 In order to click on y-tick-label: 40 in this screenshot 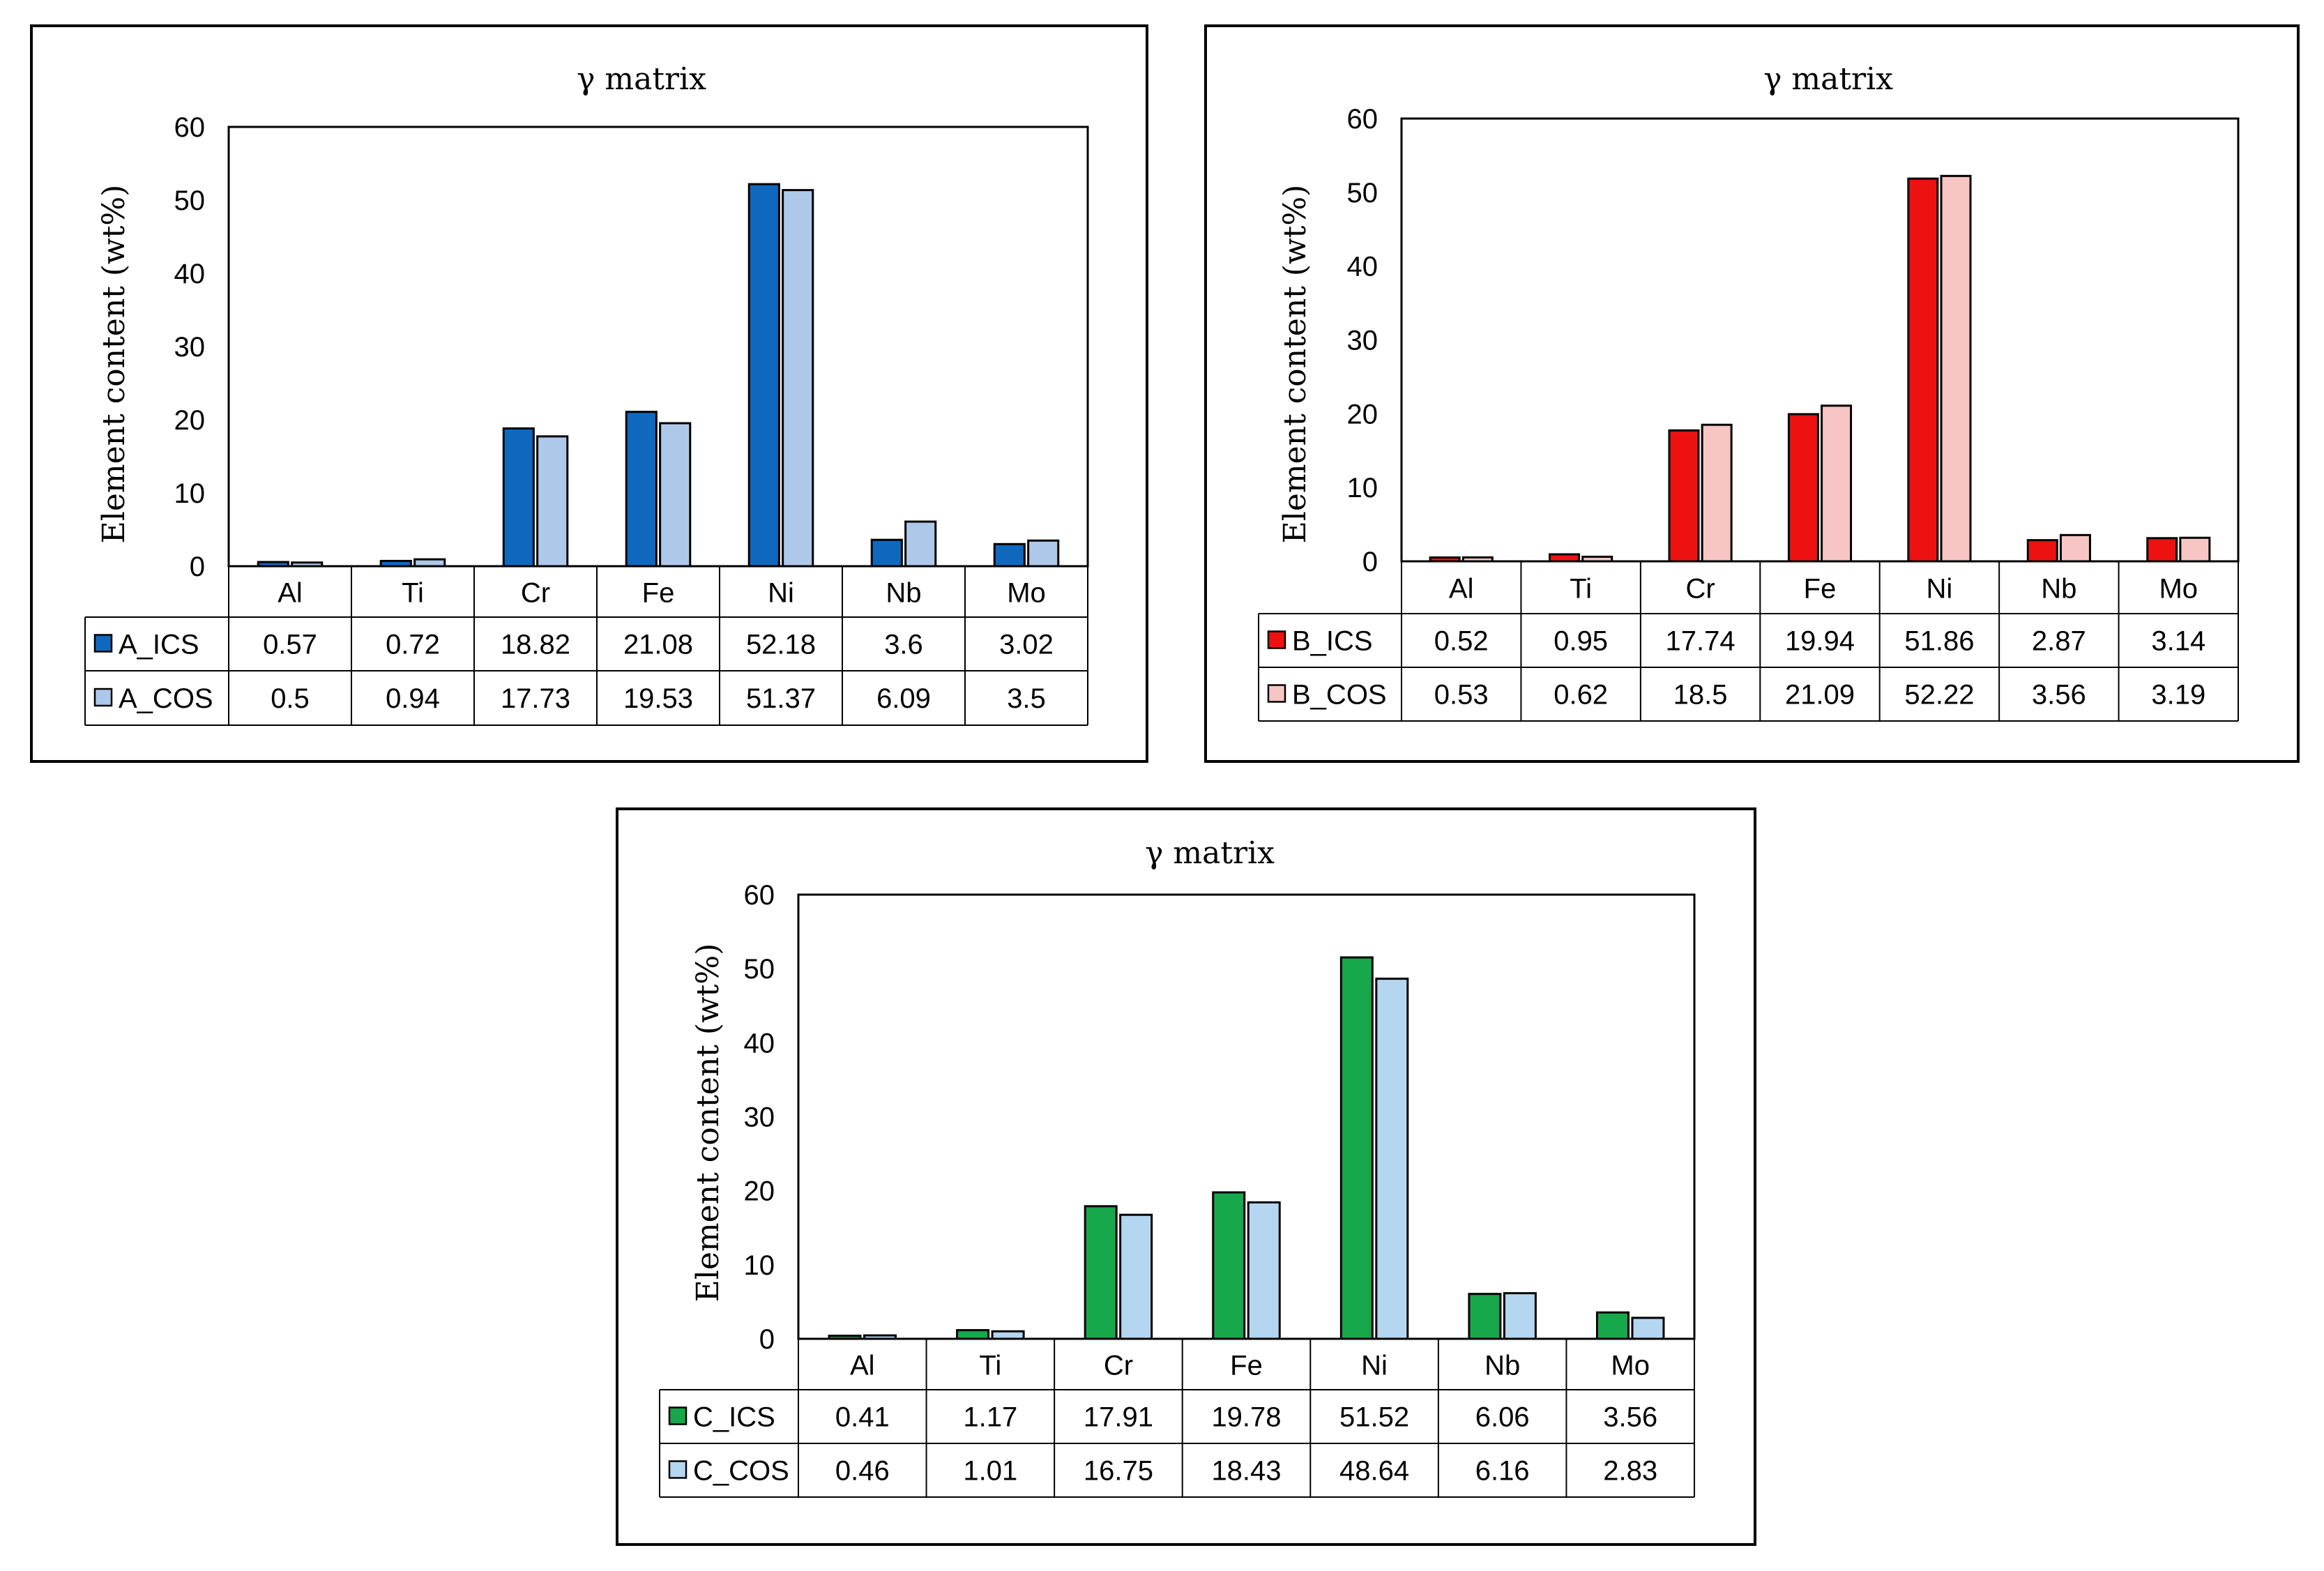, I will do `click(759, 1043)`.